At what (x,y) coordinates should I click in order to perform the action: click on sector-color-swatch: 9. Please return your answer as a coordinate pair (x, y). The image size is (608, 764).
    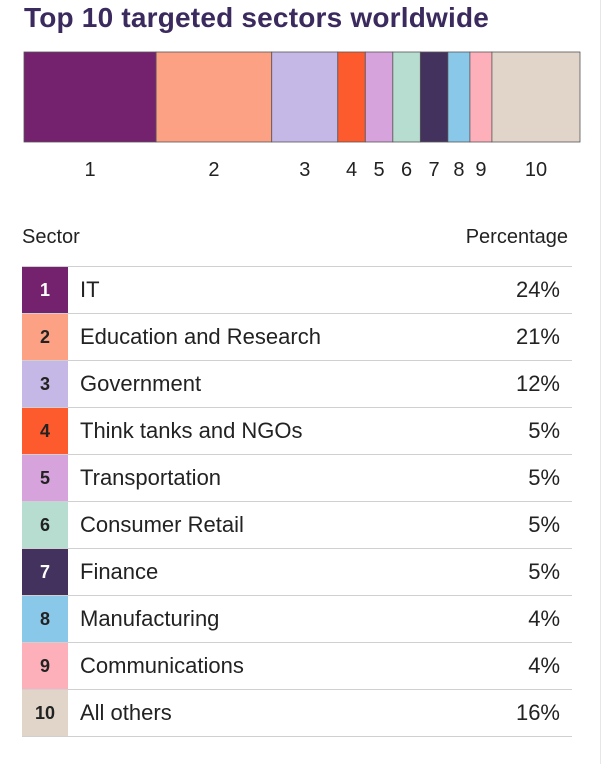
    Looking at the image, I should click on (45, 666).